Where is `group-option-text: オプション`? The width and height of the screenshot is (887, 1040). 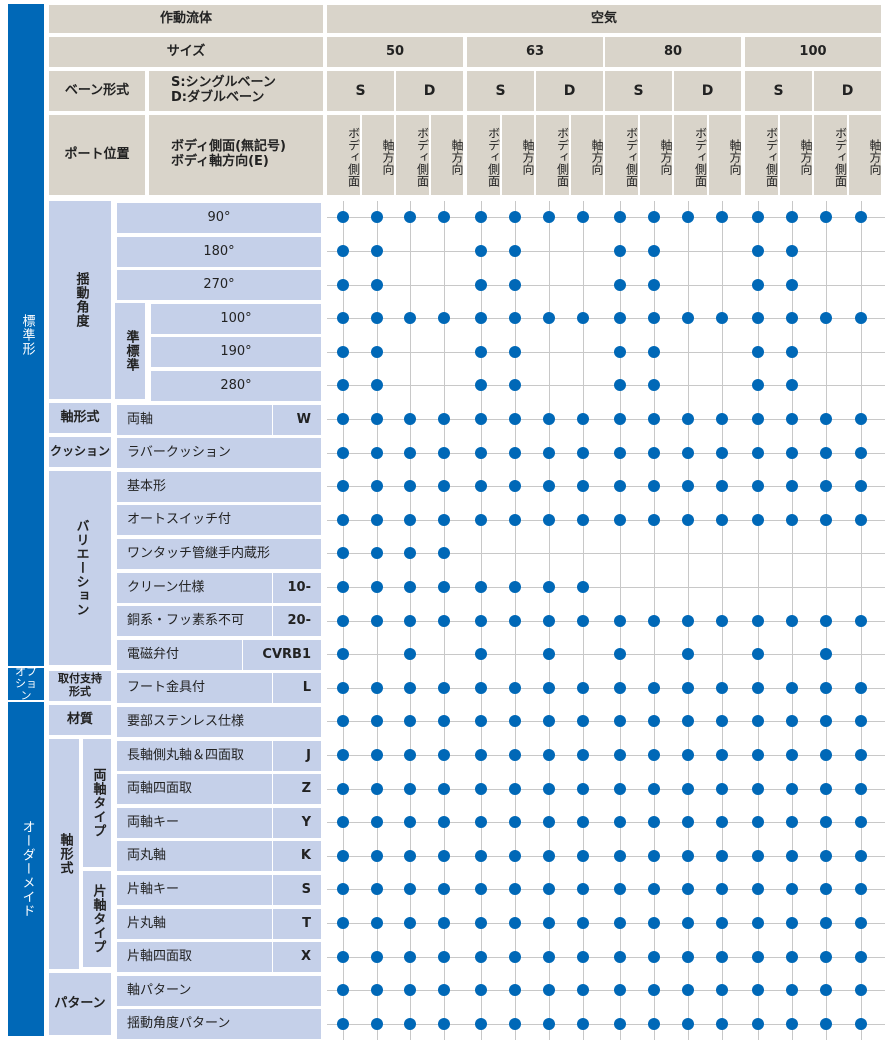 group-option-text: オプション is located at coordinates (26, 683).